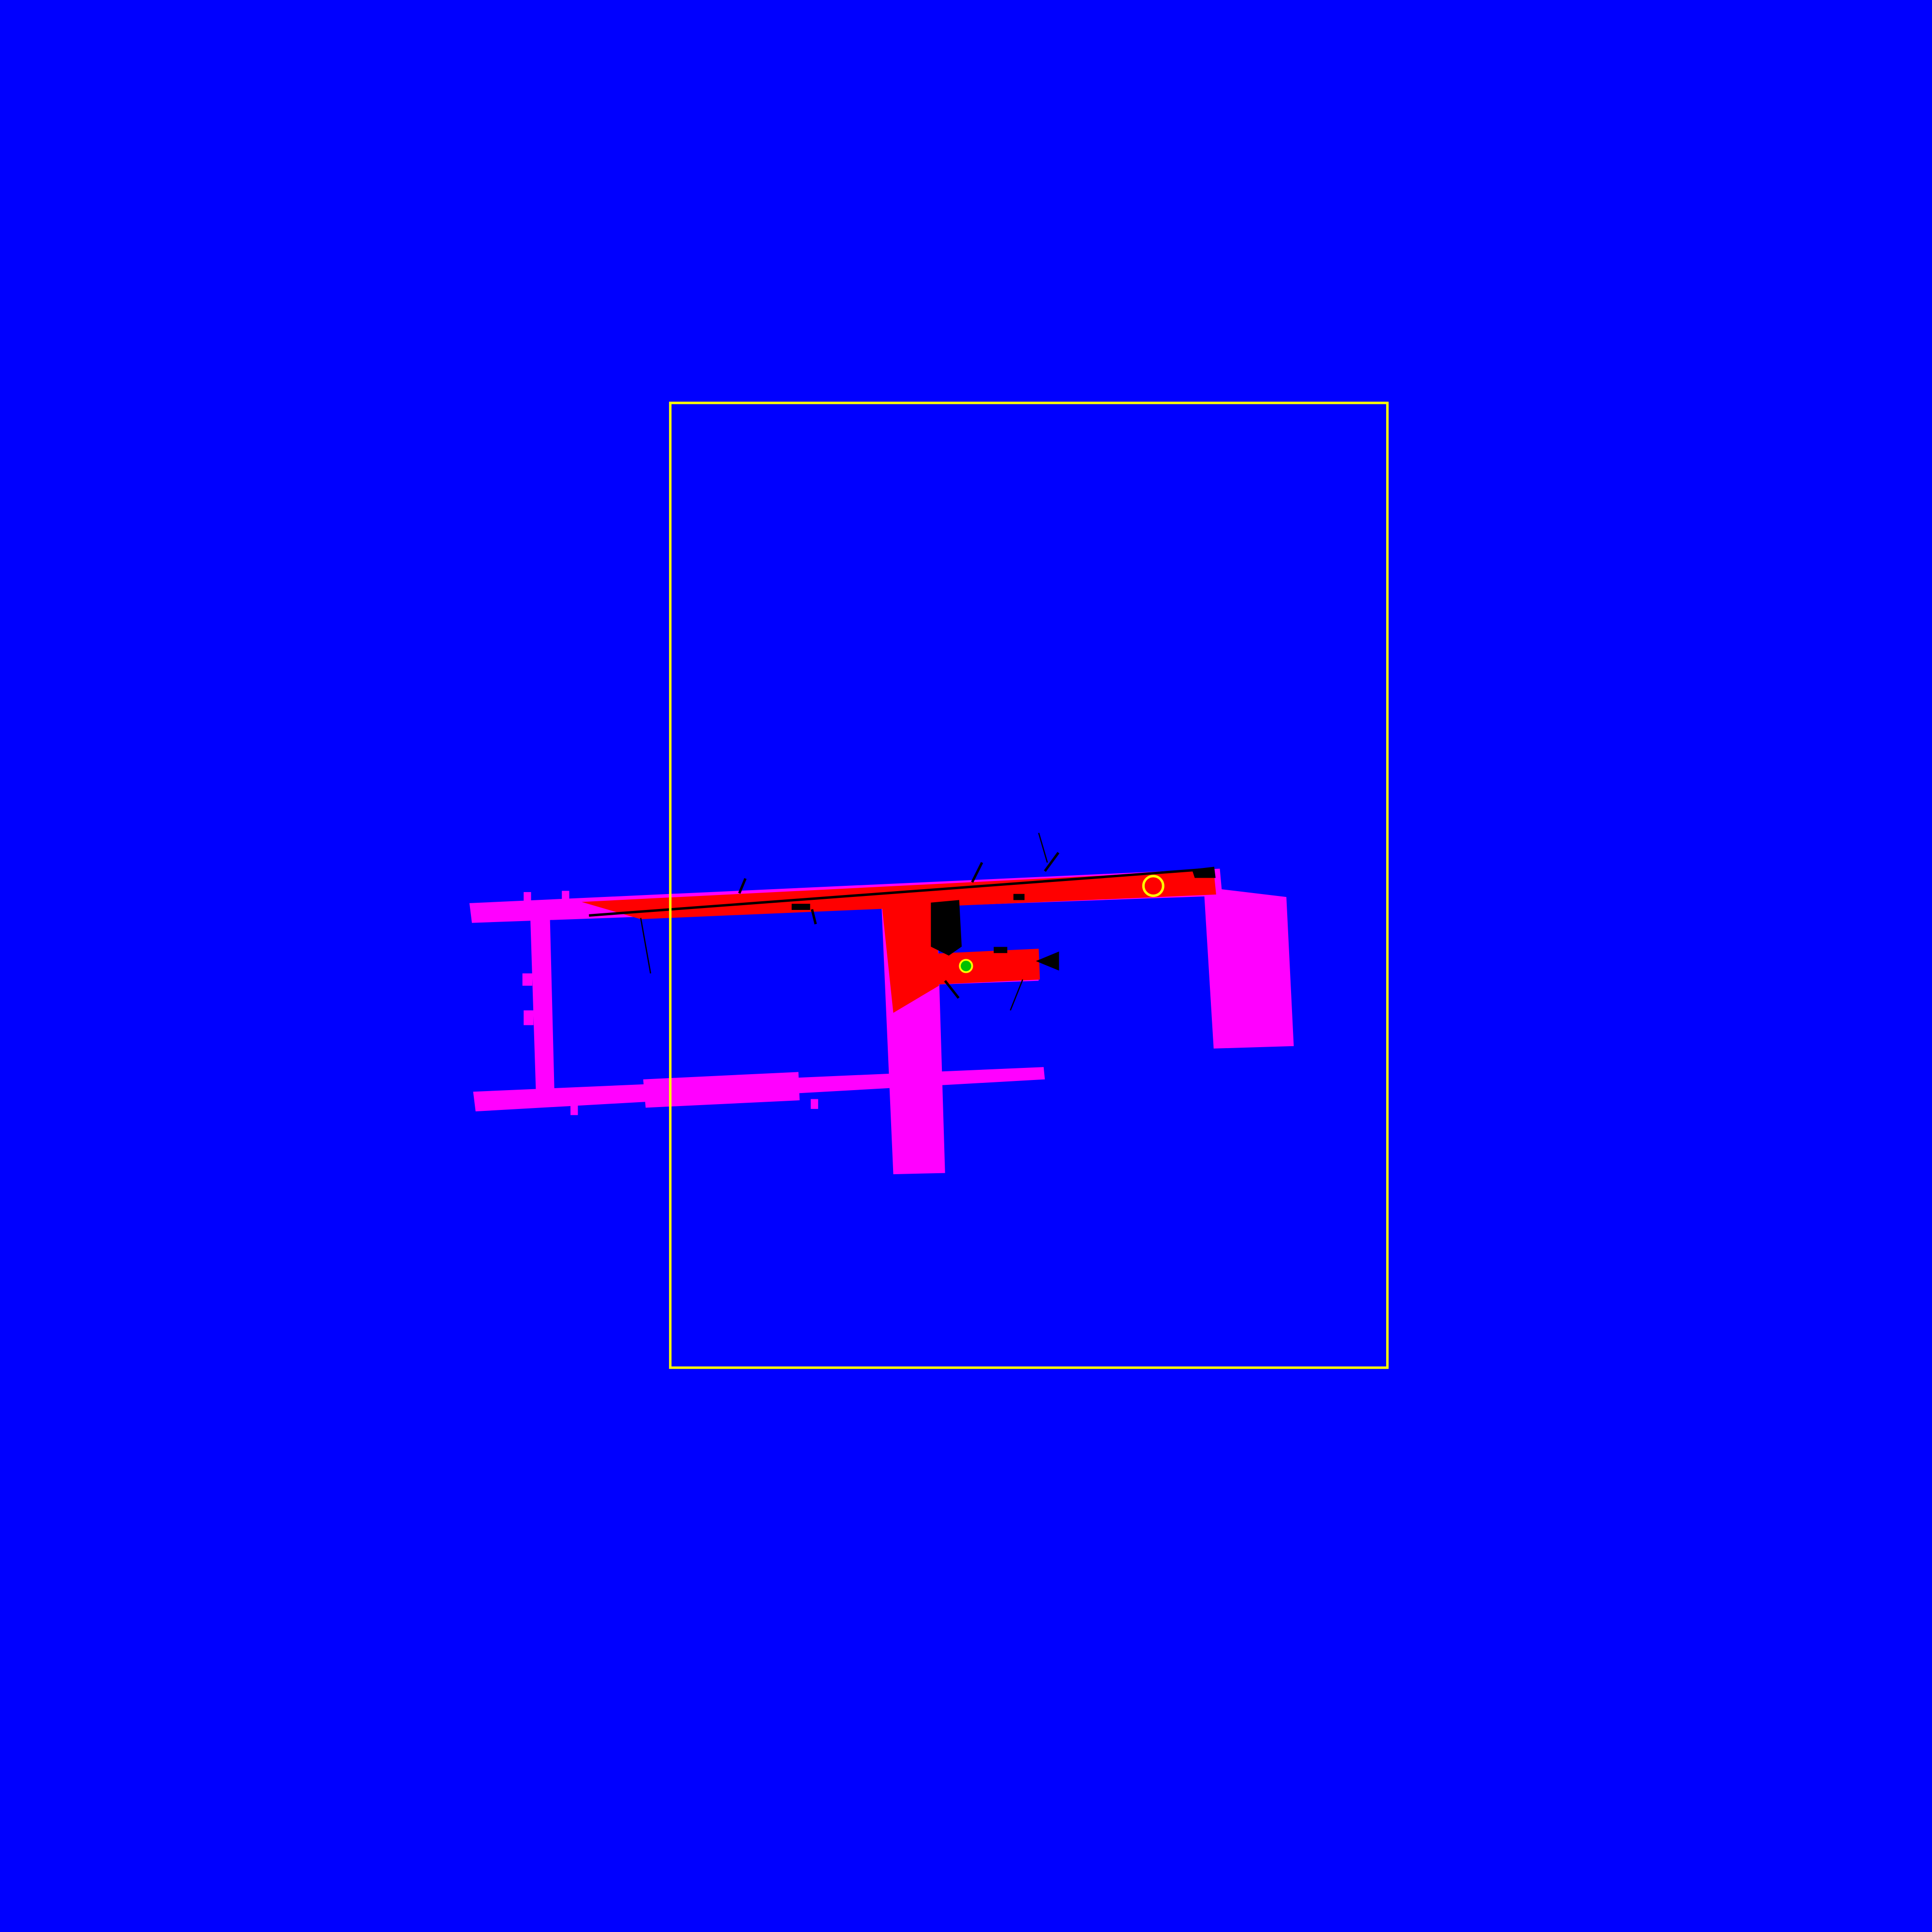 Image resolution: width=1932 pixels, height=1932 pixels. Describe the element at coordinates (721, 1090) in the screenshot. I see `bottom-corridor-wide` at that location.